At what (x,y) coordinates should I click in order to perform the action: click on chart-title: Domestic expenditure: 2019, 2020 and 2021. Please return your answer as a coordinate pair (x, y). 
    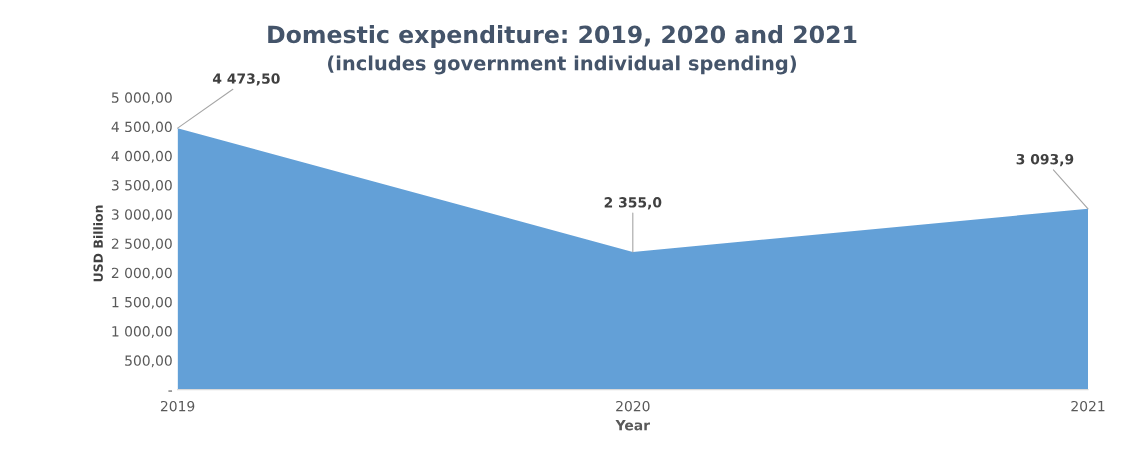
    Looking at the image, I should click on (562, 36).